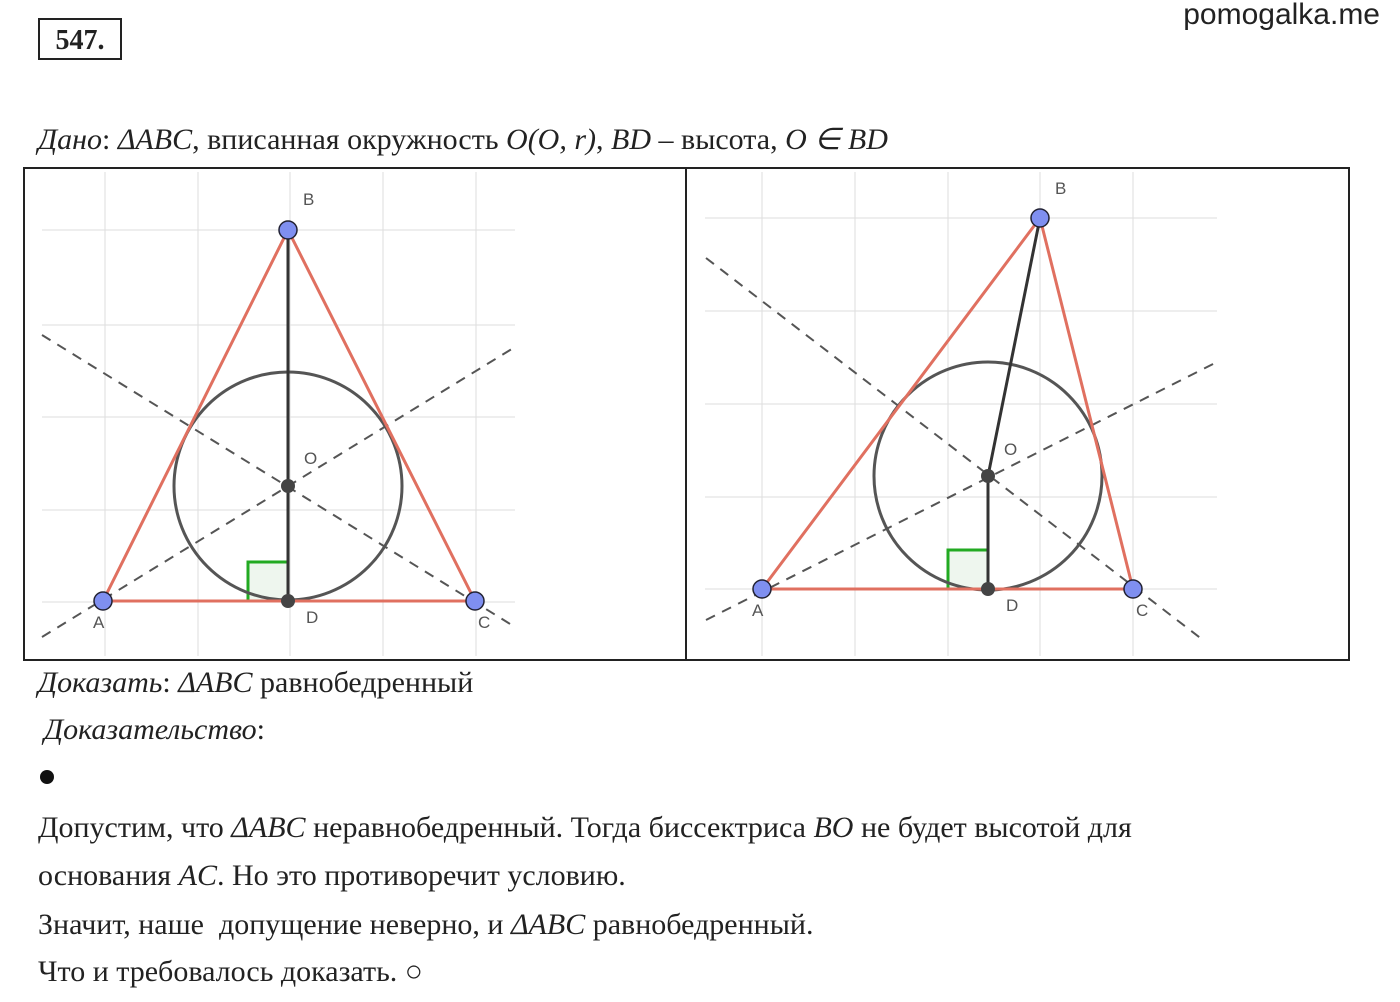 Image resolution: width=1400 pixels, height=1002 pixels. I want to click on text-segment: основания, so click(108, 875).